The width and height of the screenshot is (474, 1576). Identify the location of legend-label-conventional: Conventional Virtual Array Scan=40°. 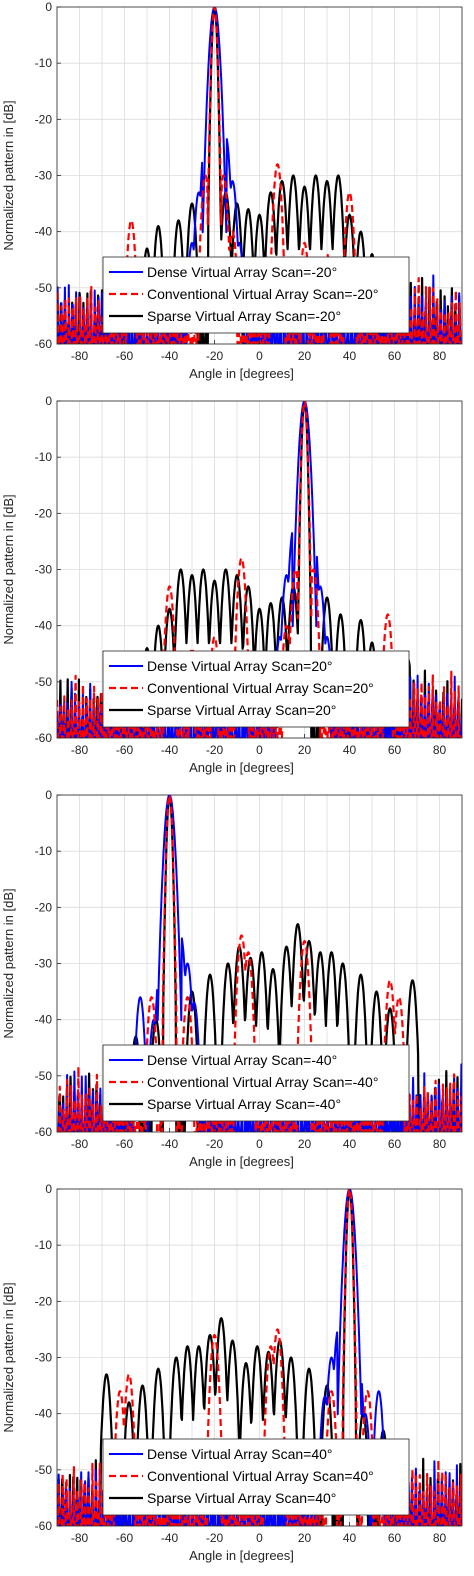
(260, 1476).